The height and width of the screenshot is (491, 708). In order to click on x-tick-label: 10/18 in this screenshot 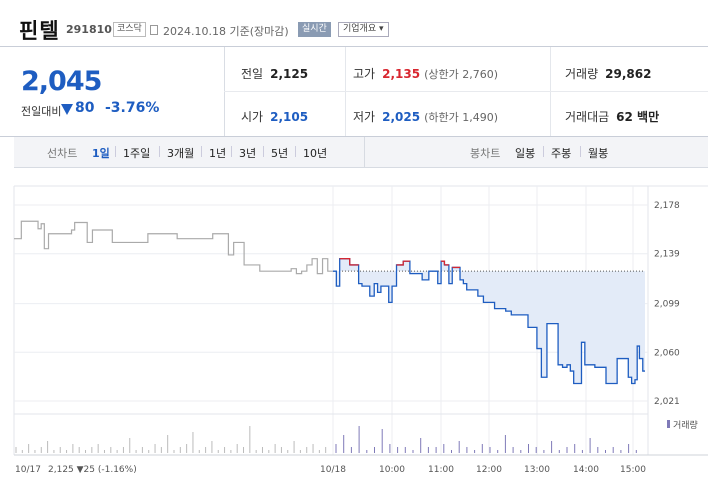, I will do `click(333, 470)`.